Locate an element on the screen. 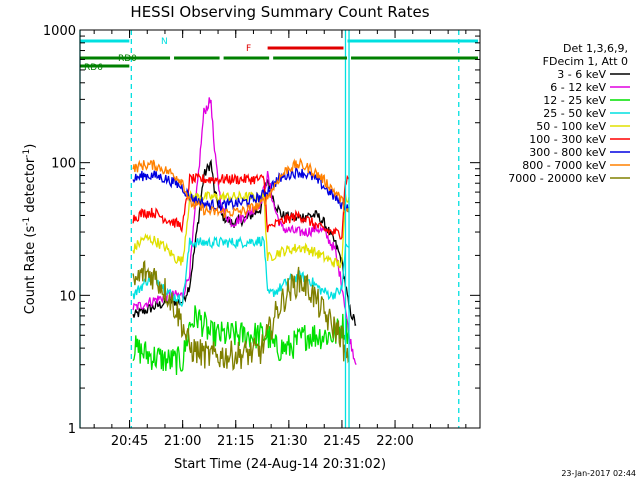 This screenshot has width=640, height=480. x-tick-label-5: 22:00 is located at coordinates (394, 441).